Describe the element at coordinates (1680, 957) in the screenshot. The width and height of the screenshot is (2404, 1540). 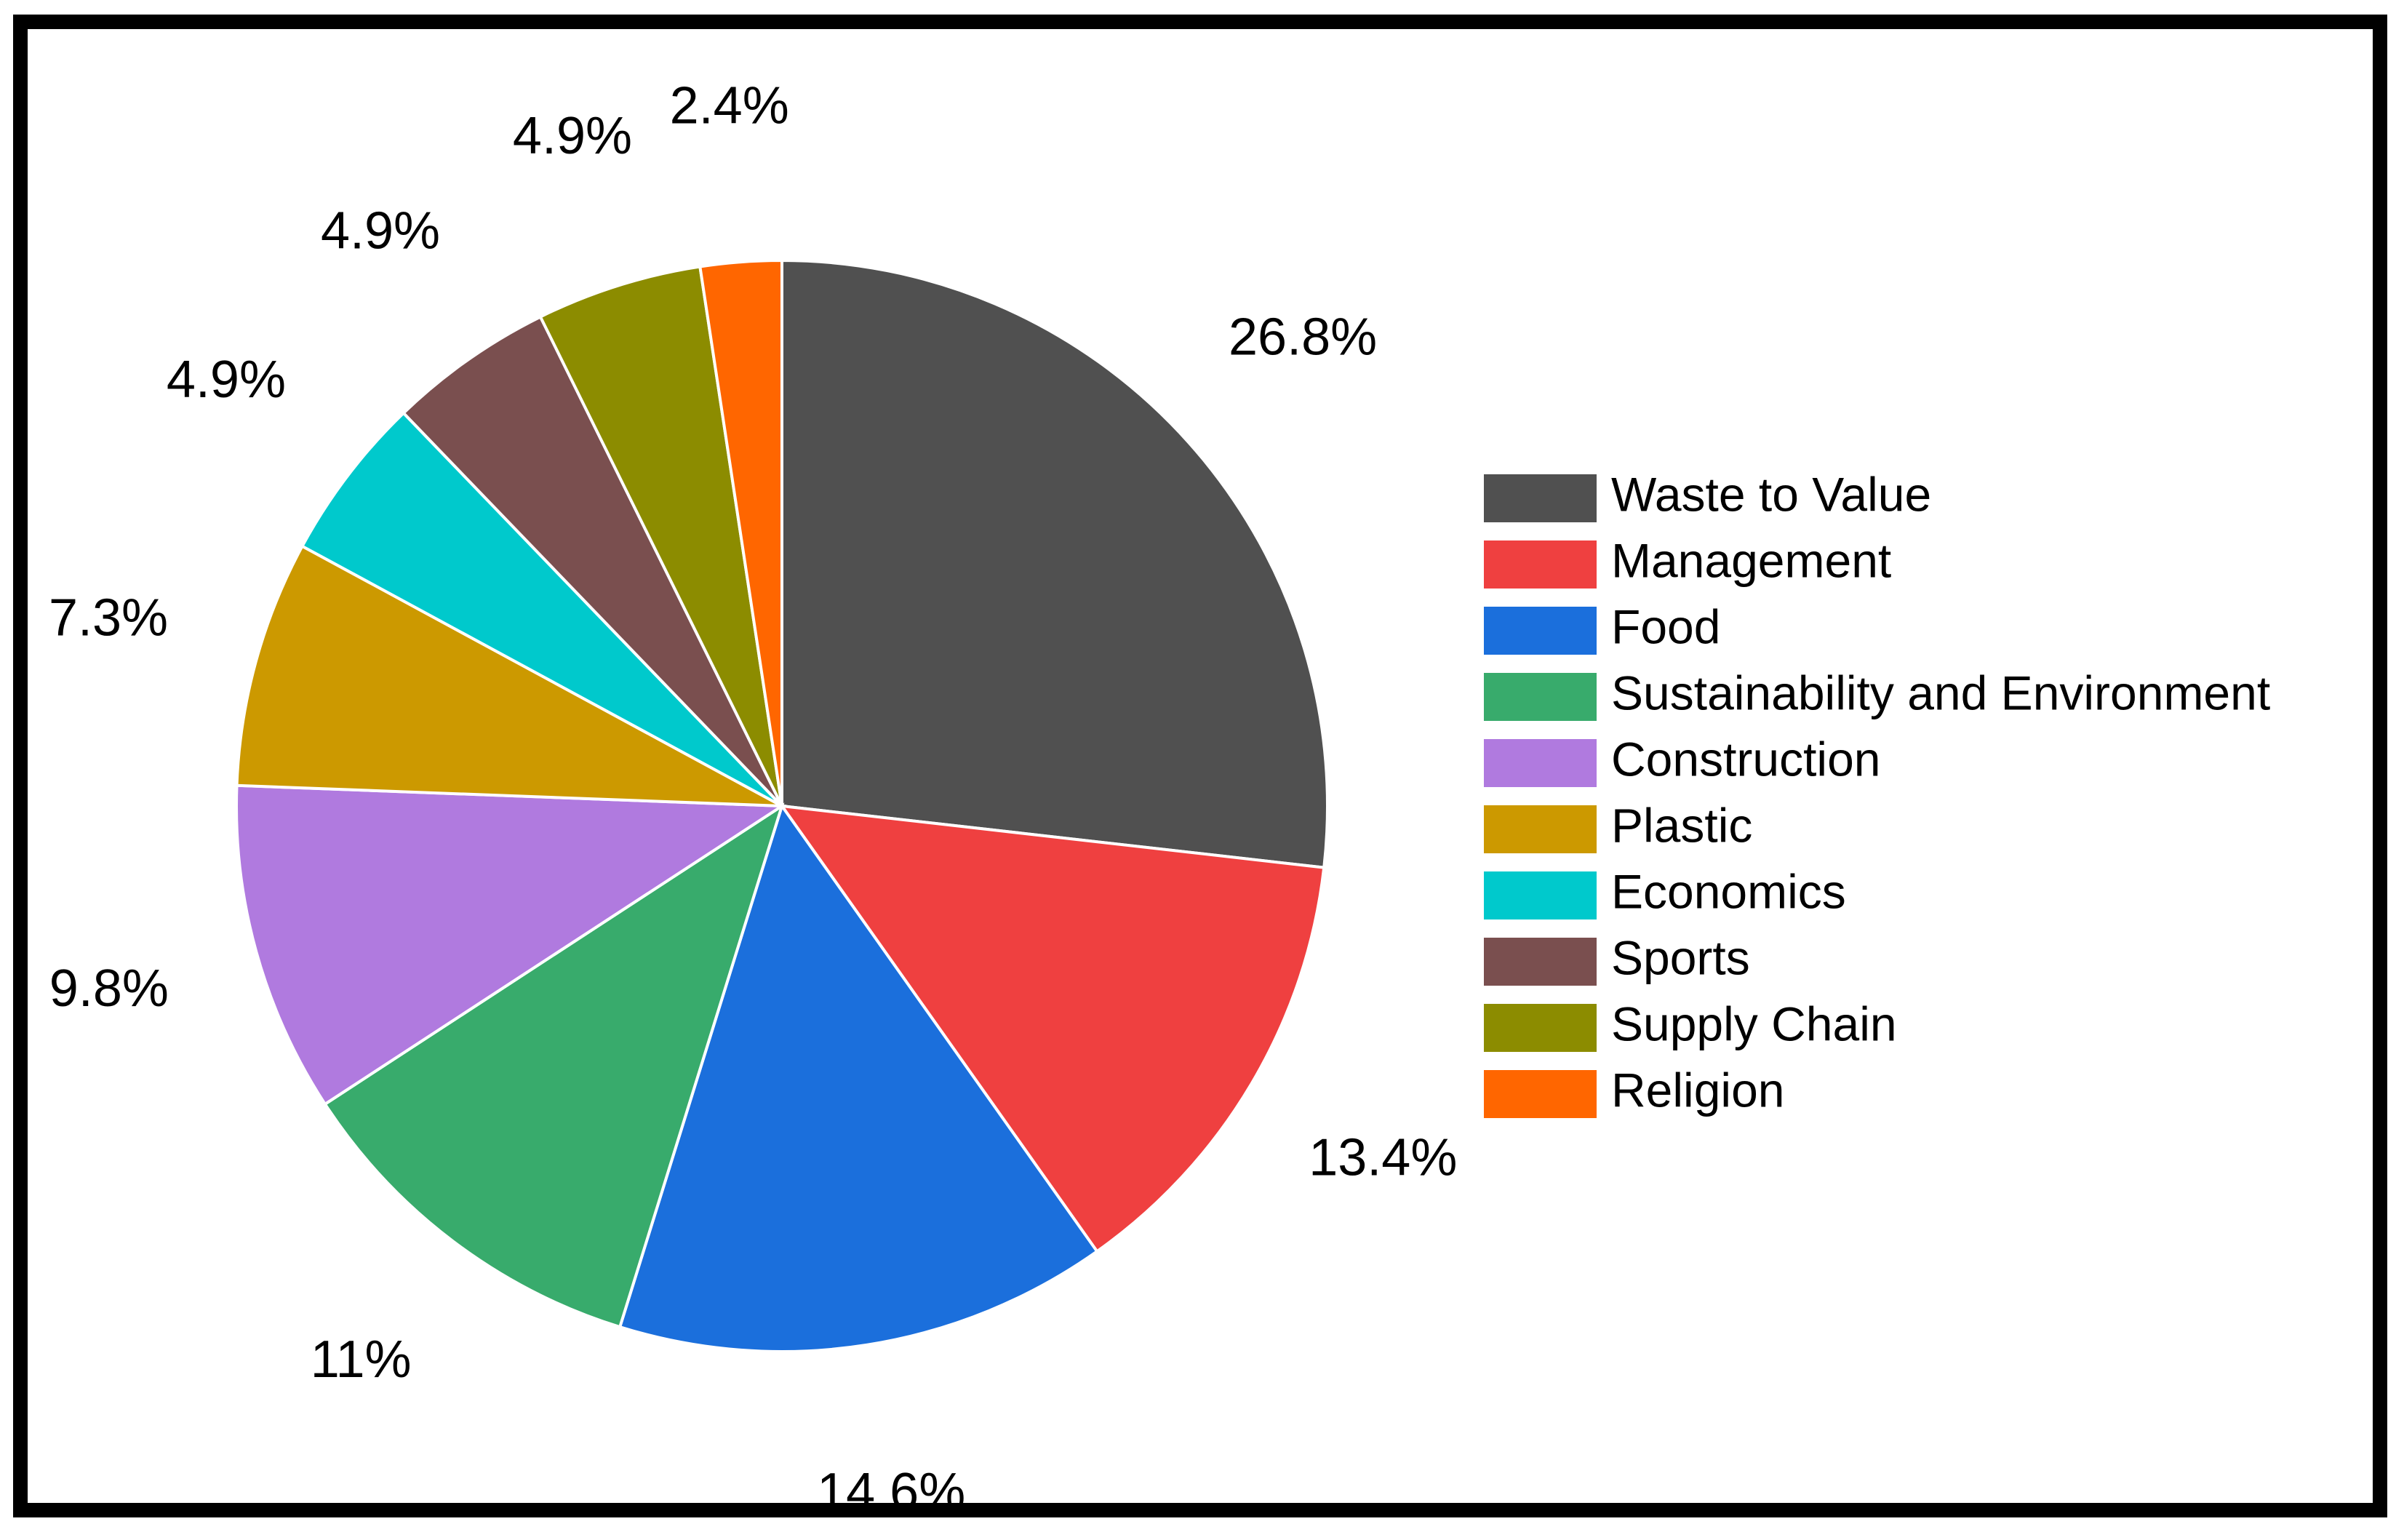
I see `legend-label-sports: Sports` at that location.